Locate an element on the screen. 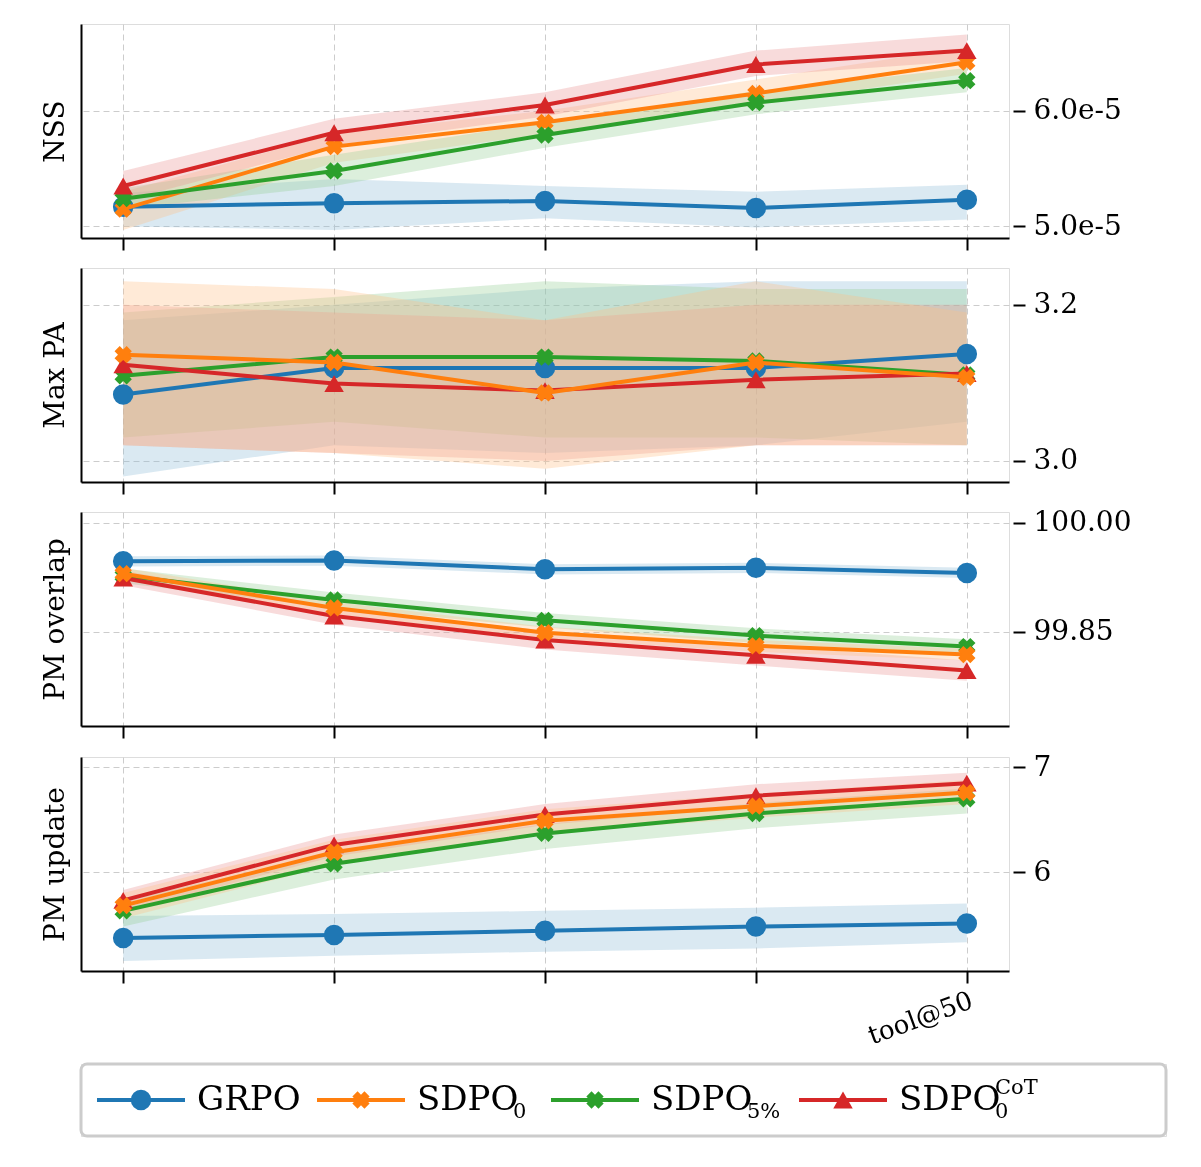 The width and height of the screenshot is (1201, 1167). y-tick-label: 5.0e-5 is located at coordinates (1077, 225).